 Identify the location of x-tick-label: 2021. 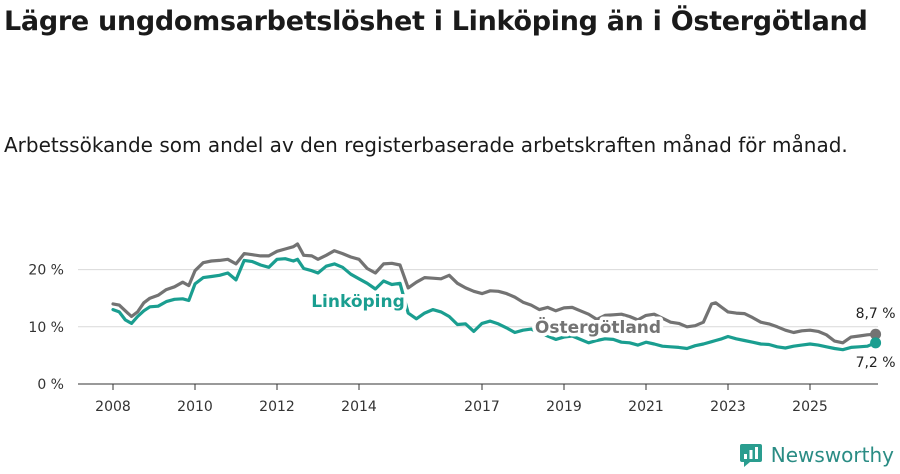
(646, 407).